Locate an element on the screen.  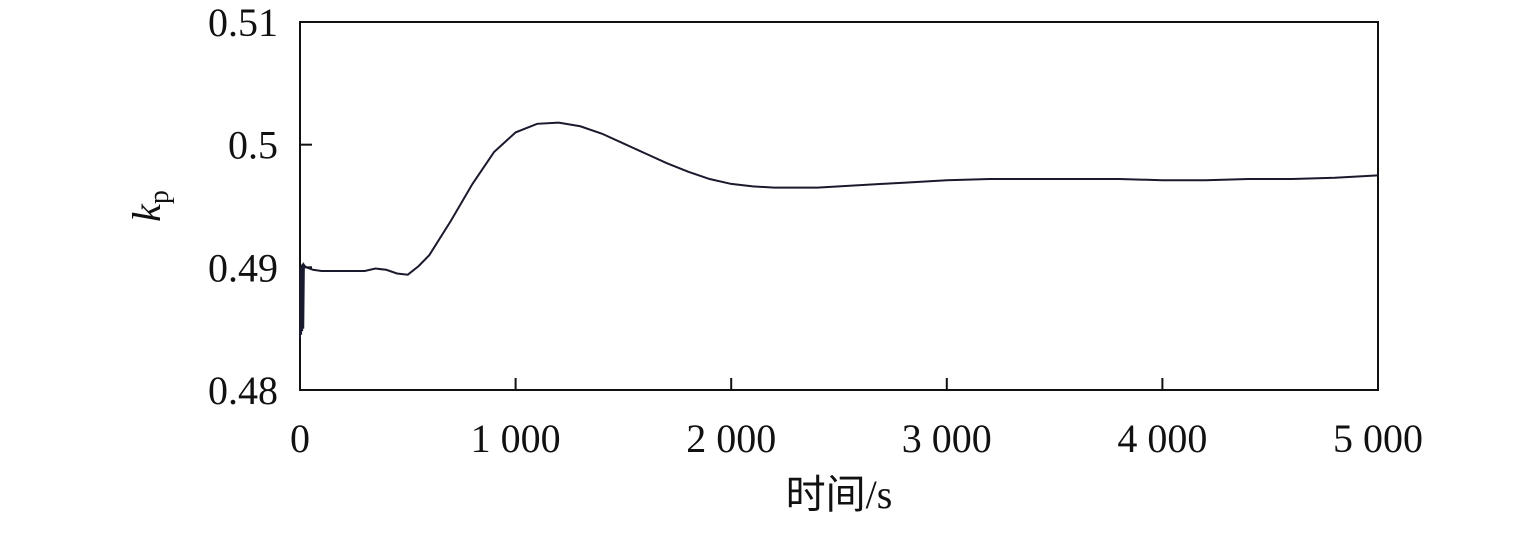
x-axis-title: 时间/s is located at coordinates (839, 494).